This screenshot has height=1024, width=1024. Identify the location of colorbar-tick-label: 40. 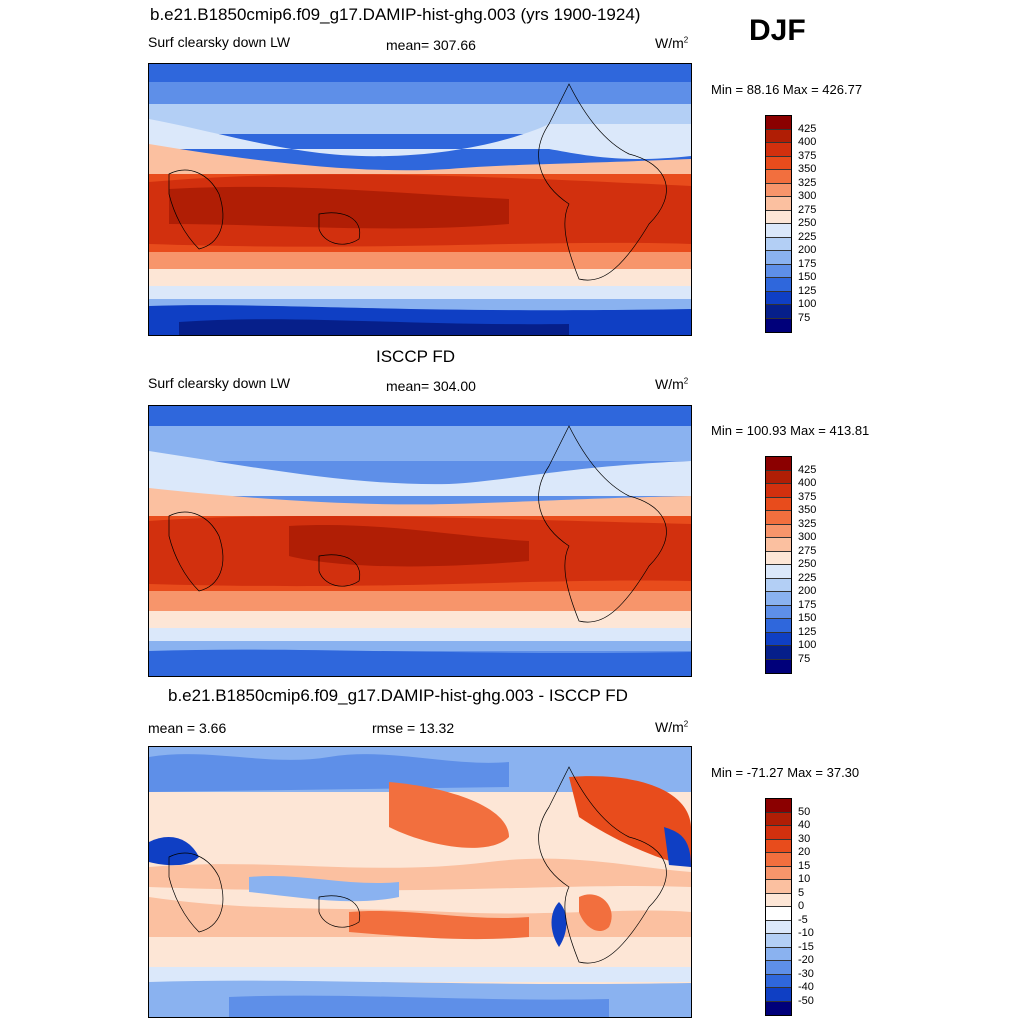
(804, 825).